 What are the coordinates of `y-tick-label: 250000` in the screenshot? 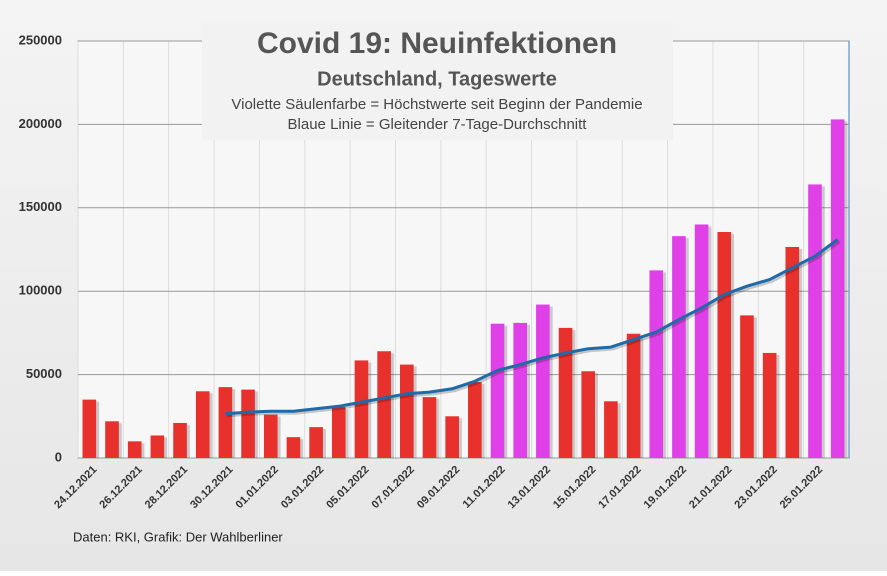 It's located at (40, 39).